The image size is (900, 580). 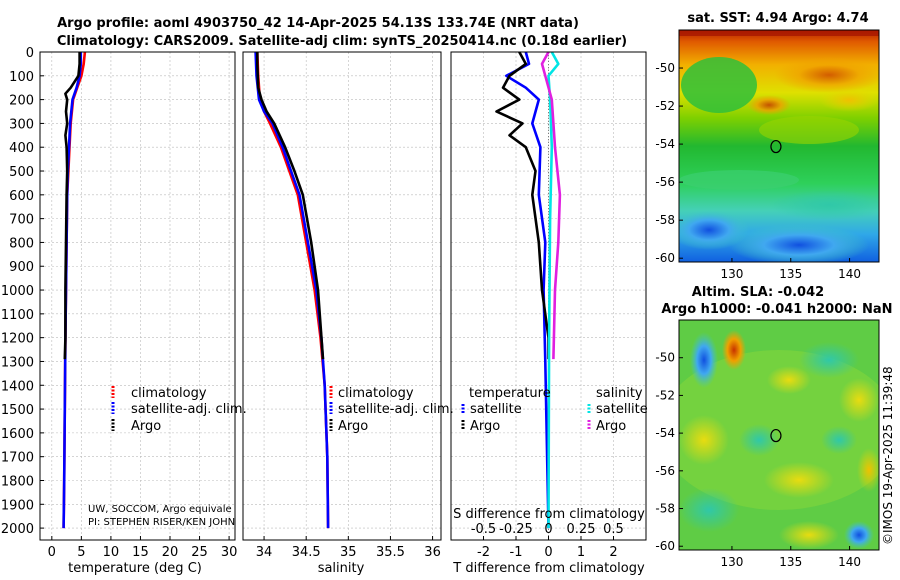 What do you see at coordinates (17, 481) in the screenshot?
I see `y-tick-label: 1800` at bounding box center [17, 481].